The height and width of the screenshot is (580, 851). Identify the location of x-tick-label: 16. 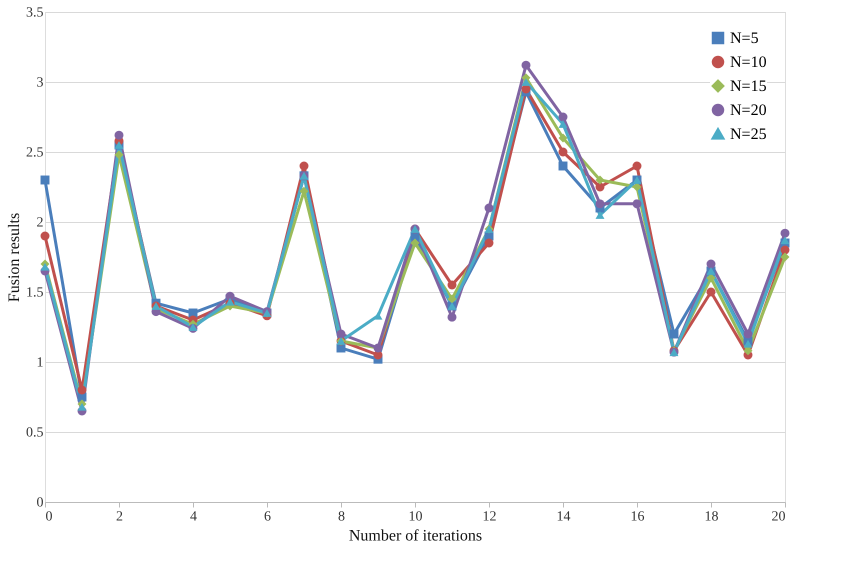
(637, 517).